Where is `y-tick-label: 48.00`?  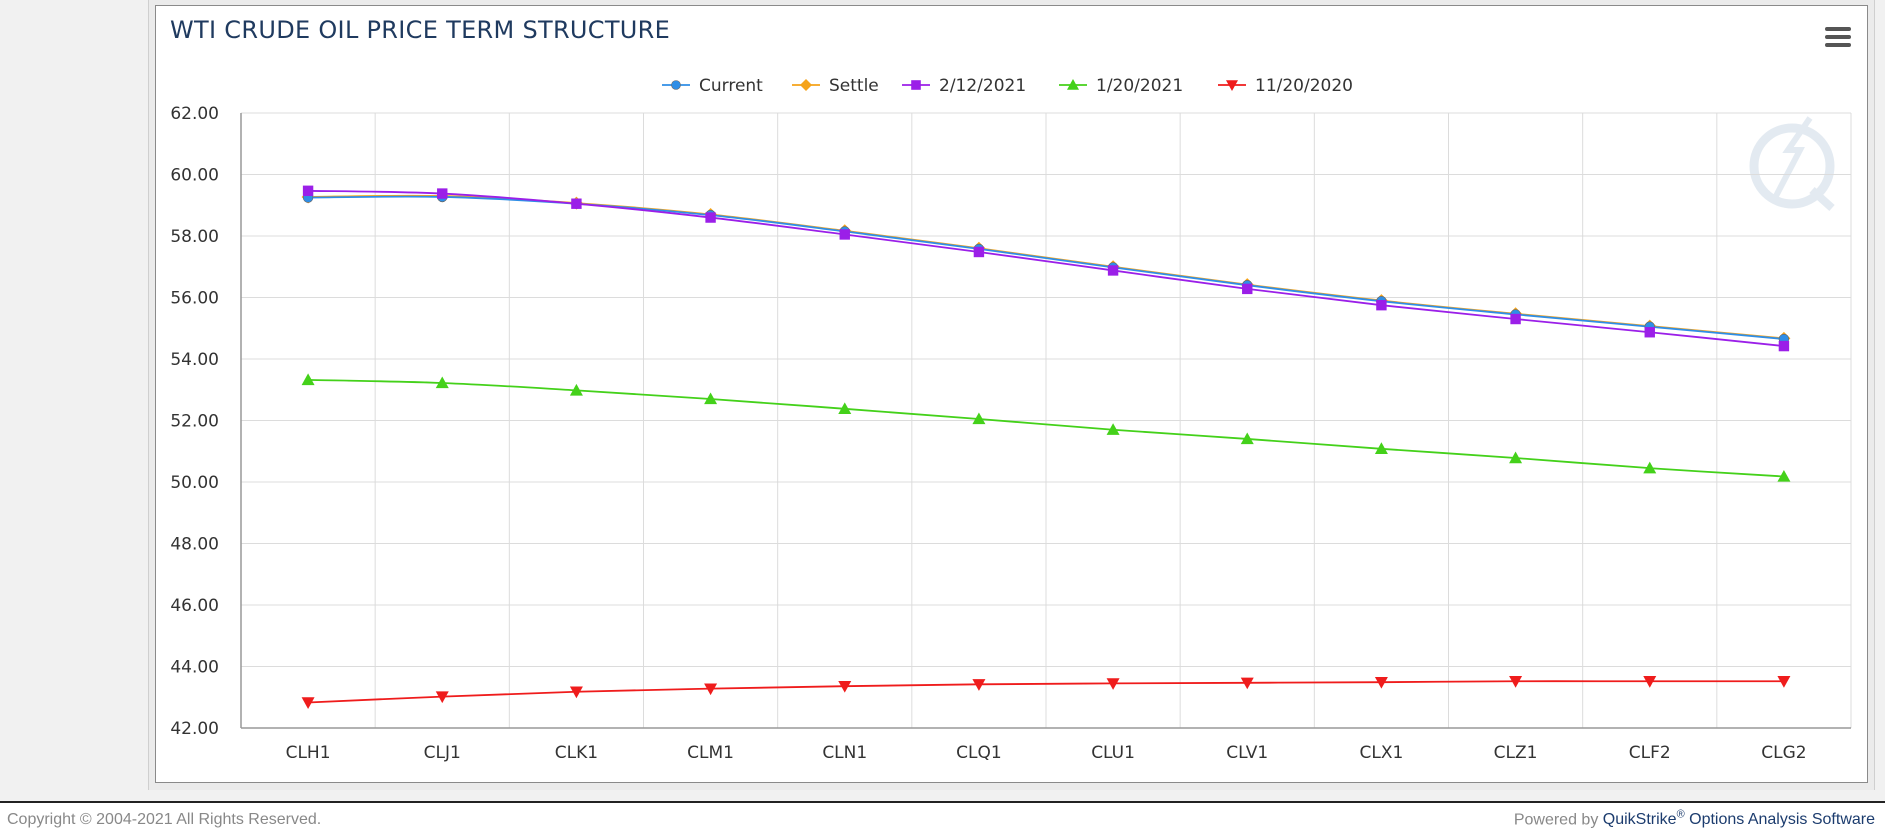 y-tick-label: 48.00 is located at coordinates (194, 545).